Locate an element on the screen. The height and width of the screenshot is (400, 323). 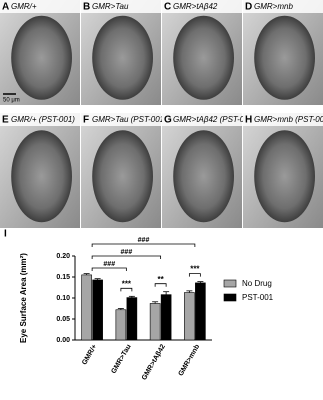
y-tick-label: 0.05 is located at coordinates (63, 319).